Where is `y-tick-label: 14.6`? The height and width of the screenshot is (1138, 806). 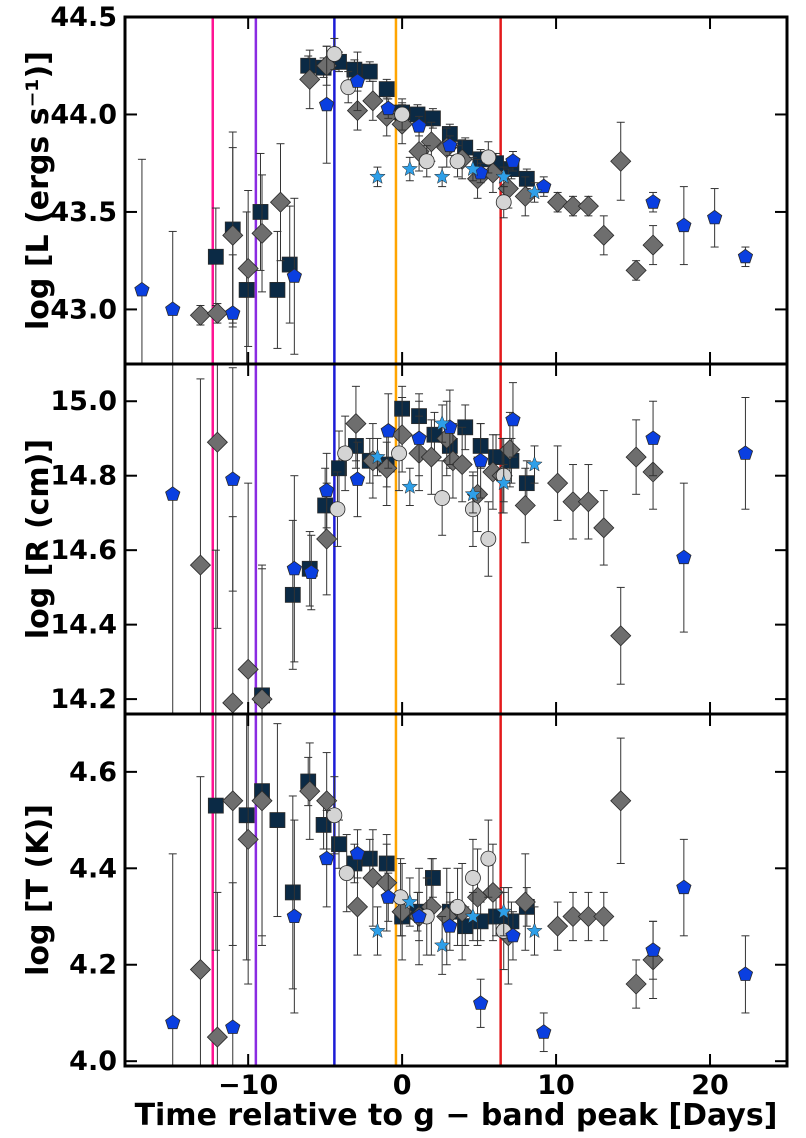
y-tick-label: 14.6 is located at coordinates (83, 550).